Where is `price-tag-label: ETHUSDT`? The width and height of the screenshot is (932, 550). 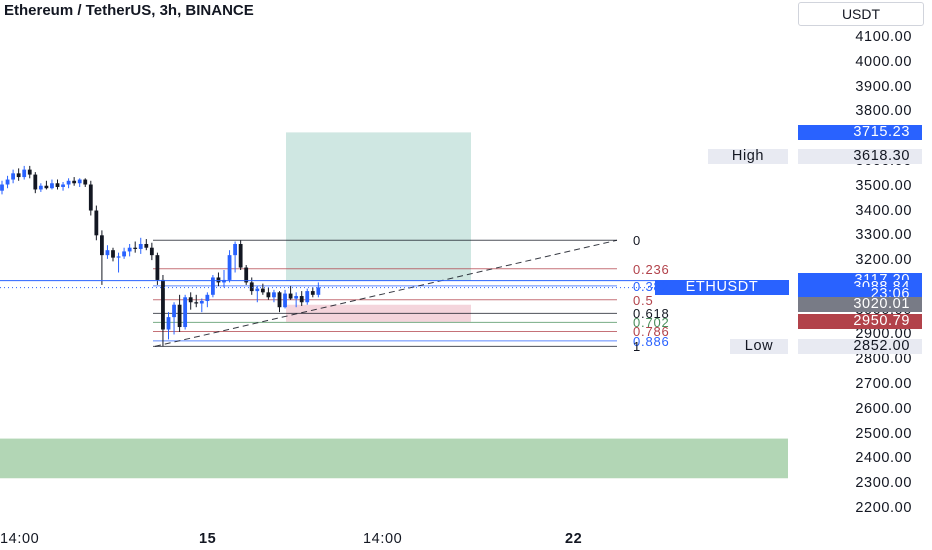
price-tag-label: ETHUSDT is located at coordinates (722, 288).